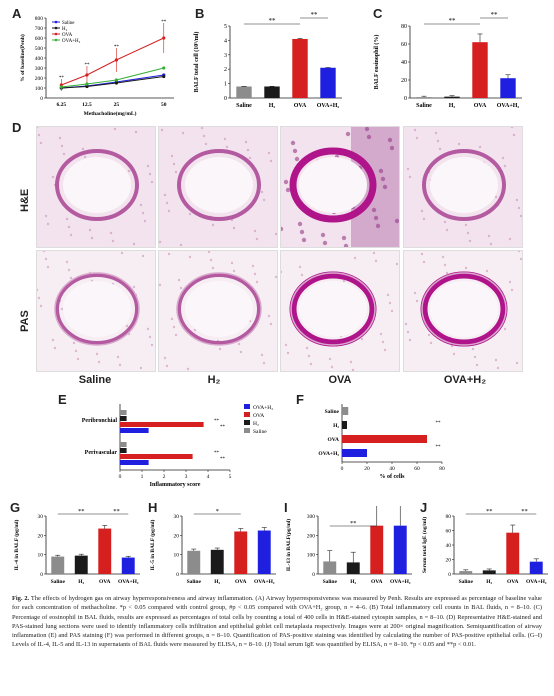  Describe the element at coordinates (41, 536) in the screenshot. I see `G-ytick-label: 20` at that location.